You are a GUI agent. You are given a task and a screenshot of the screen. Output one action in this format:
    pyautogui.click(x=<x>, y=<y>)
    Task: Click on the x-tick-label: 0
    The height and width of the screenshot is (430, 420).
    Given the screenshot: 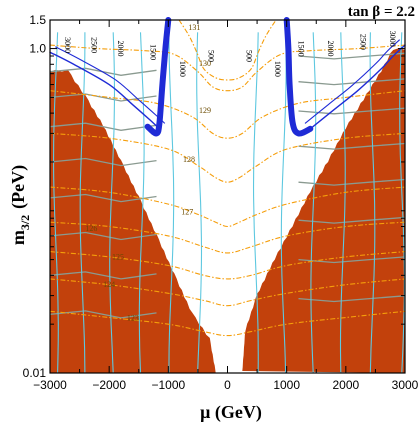 What is the action you would take?
    pyautogui.click(x=227, y=385)
    